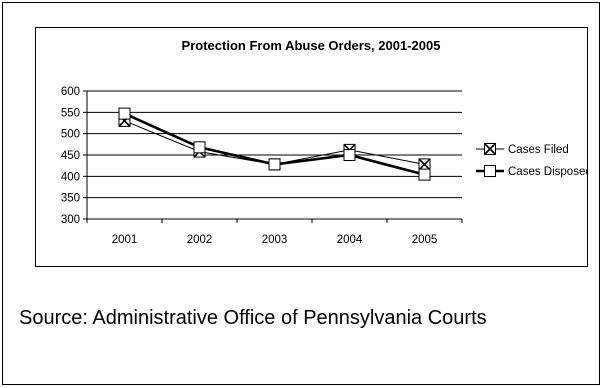 This screenshot has height=388, width=604. What do you see at coordinates (424, 164) in the screenshot?
I see `data-point-cases-filed` at bounding box center [424, 164].